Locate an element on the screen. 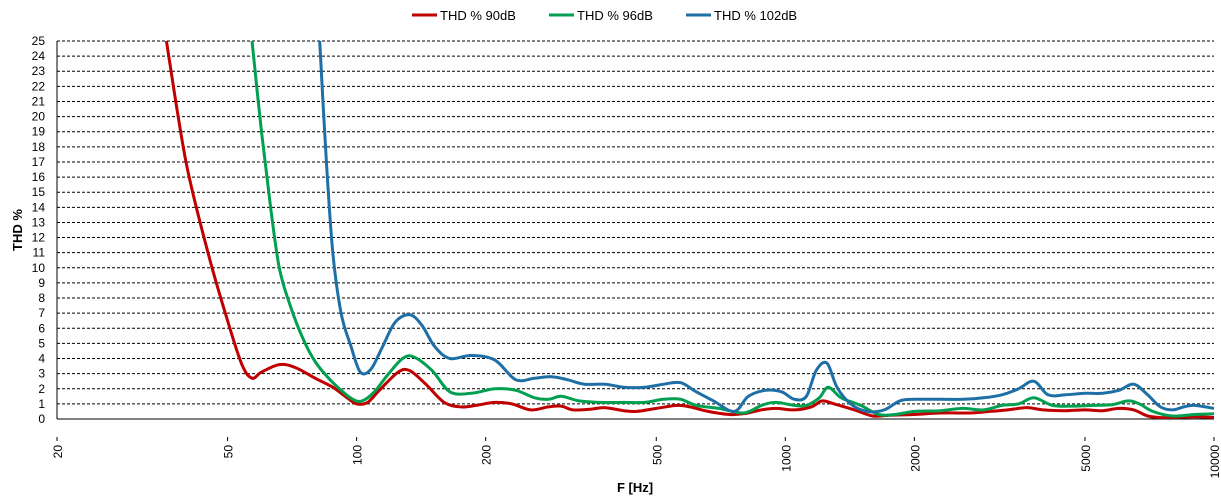 This screenshot has height=498, width=1221. x-tick-label: 5000 is located at coordinates (1086, 458).